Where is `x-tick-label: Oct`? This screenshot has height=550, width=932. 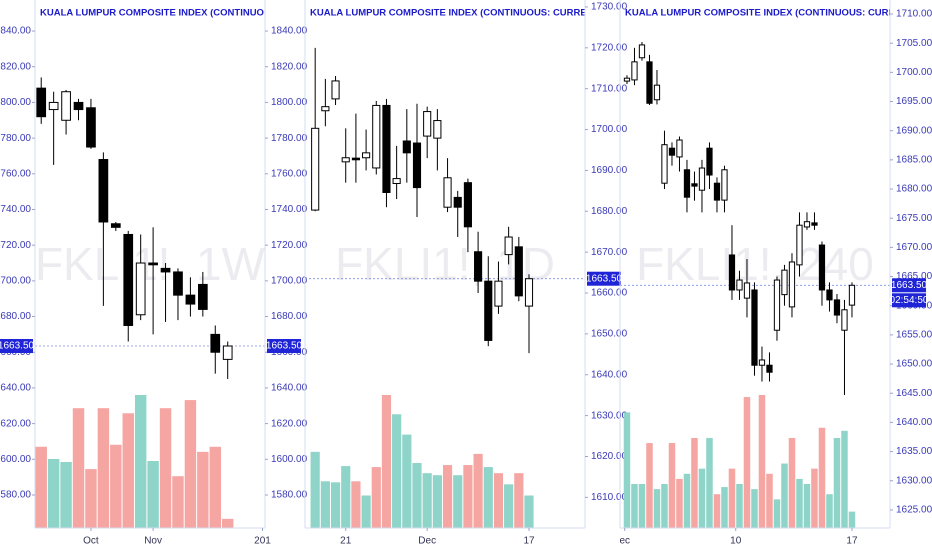 x-tick-label: Oct is located at coordinates (91, 541).